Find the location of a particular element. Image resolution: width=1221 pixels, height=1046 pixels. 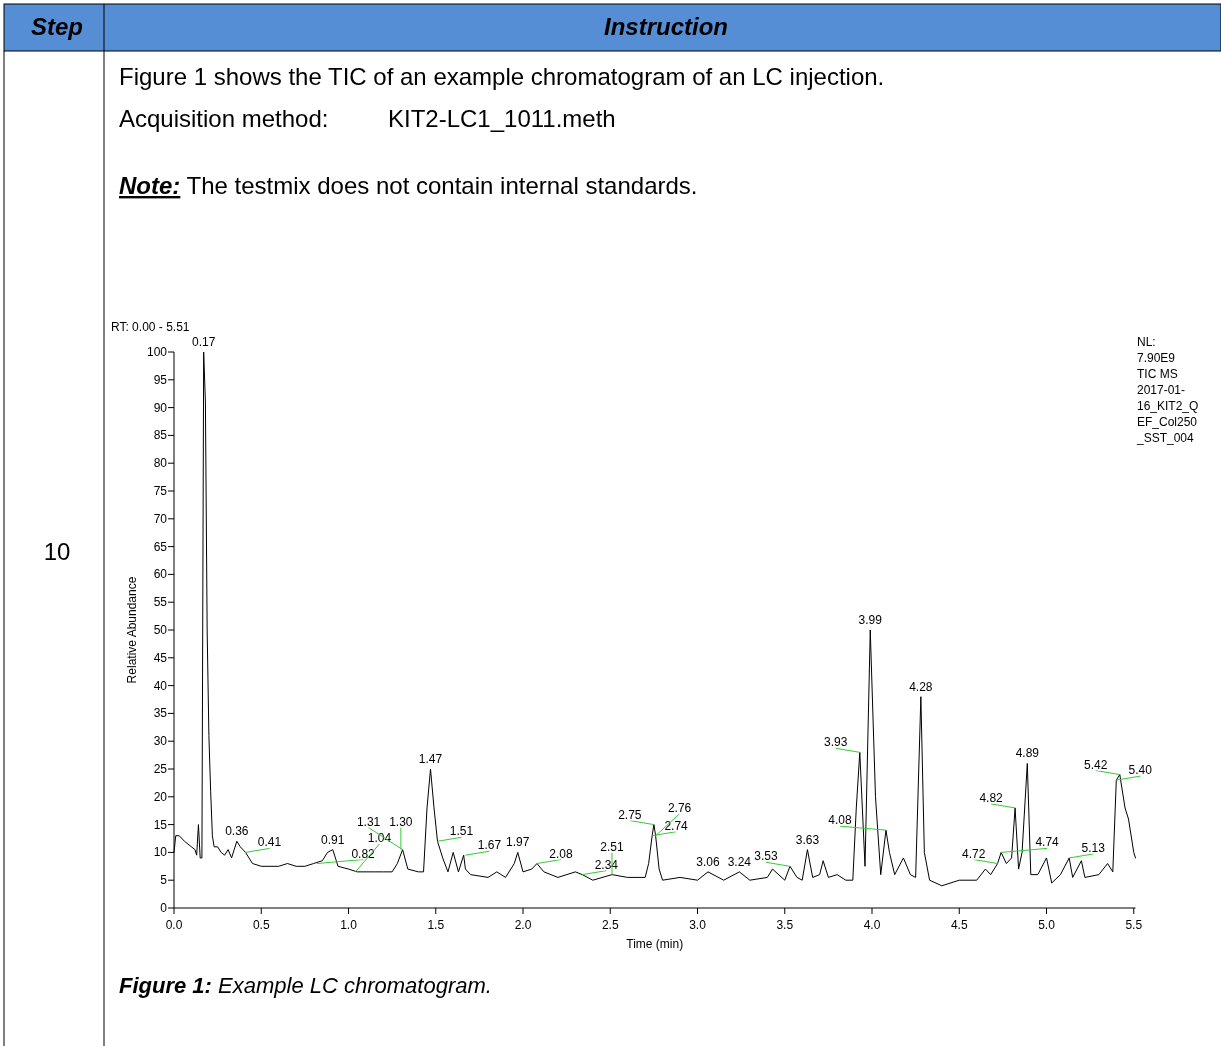

annotation: 0.41 is located at coordinates (269, 842).